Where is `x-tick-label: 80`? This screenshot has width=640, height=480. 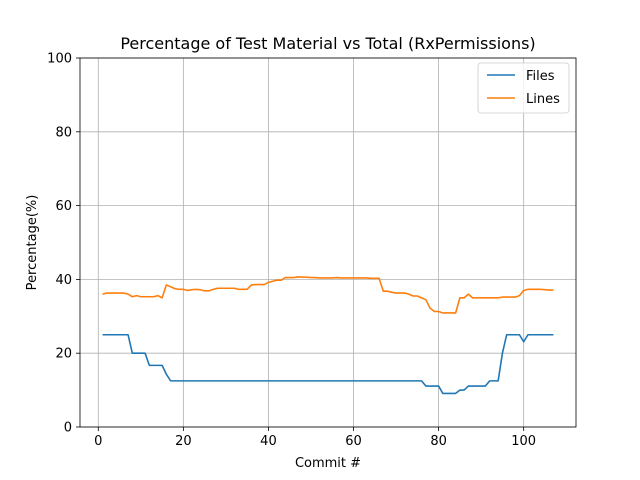
x-tick-label: 80 is located at coordinates (438, 441).